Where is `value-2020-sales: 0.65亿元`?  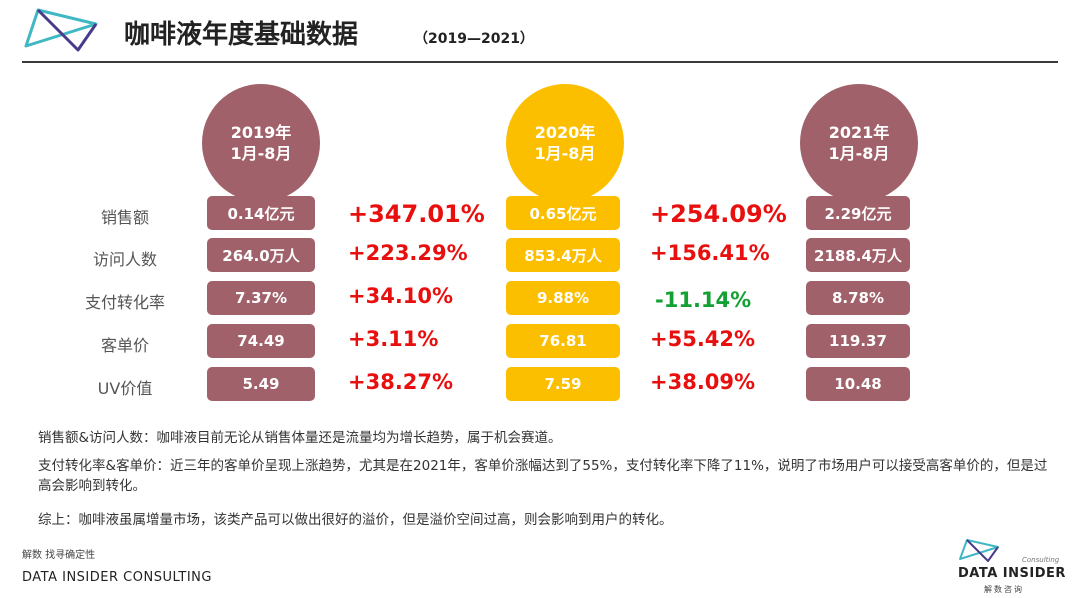
value-2020-sales: 0.65亿元 is located at coordinates (563, 213).